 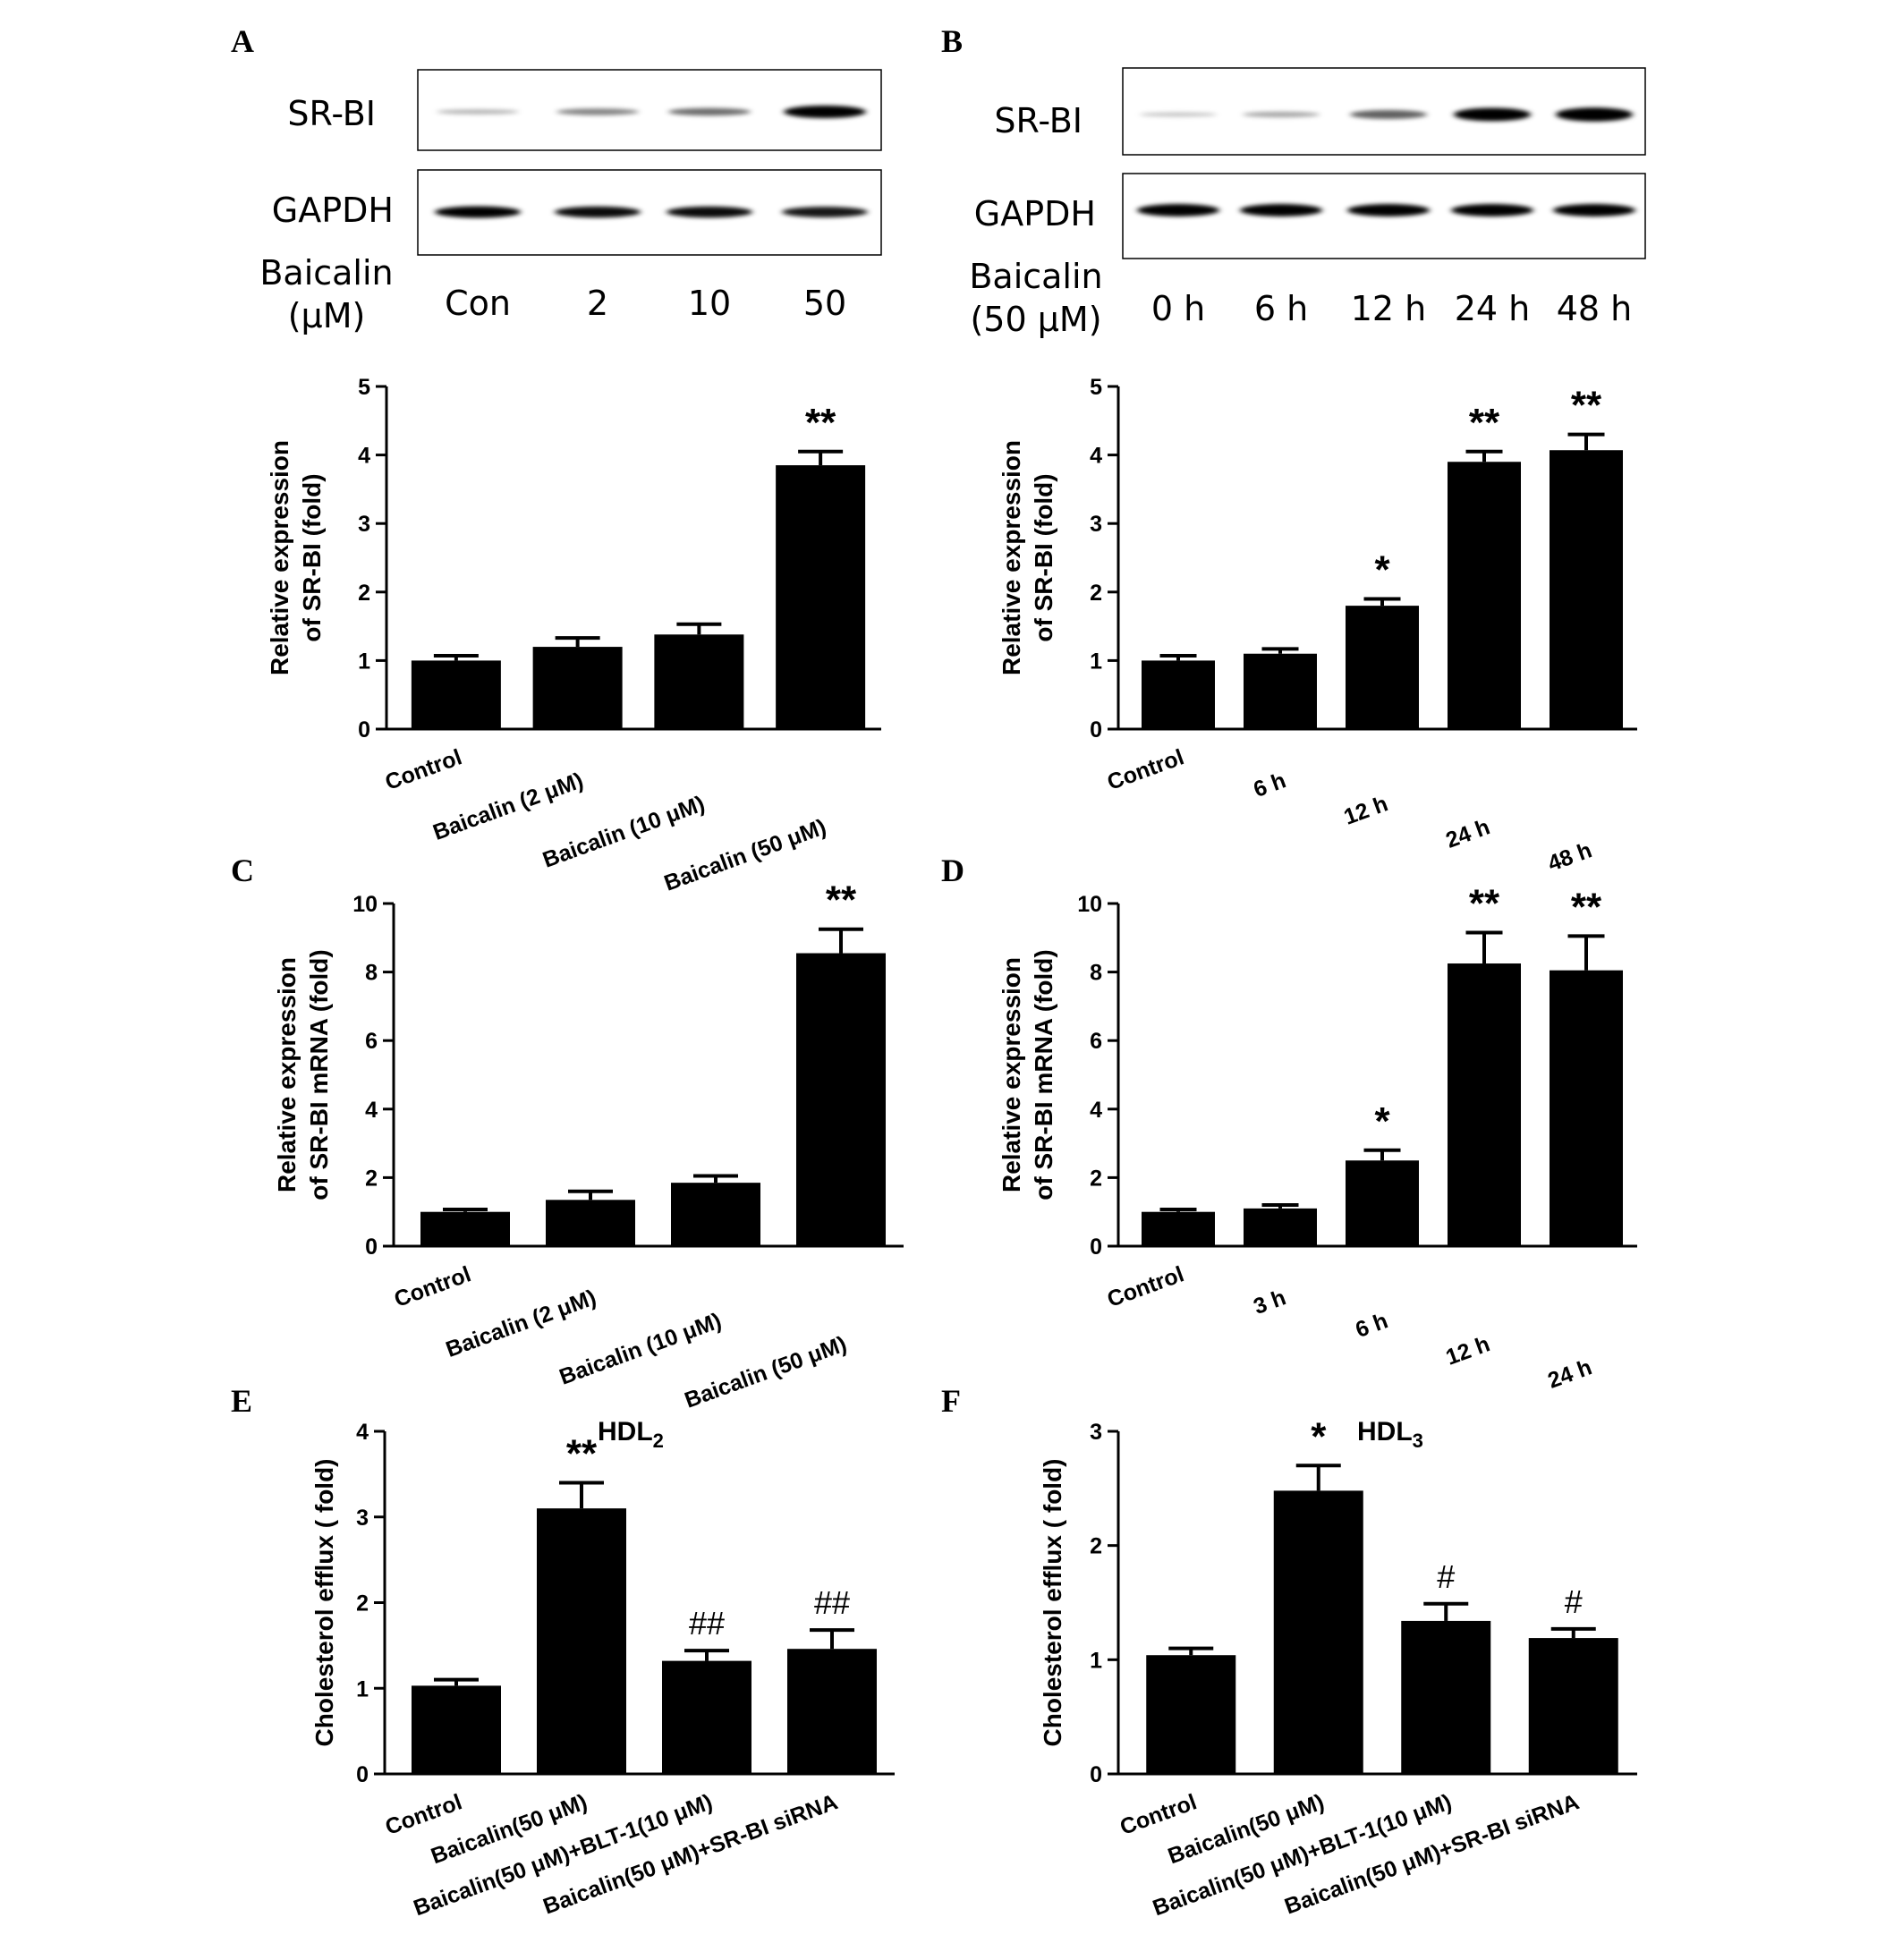 What do you see at coordinates (1390, 1434) in the screenshot?
I see `chart-title: HDL3` at bounding box center [1390, 1434].